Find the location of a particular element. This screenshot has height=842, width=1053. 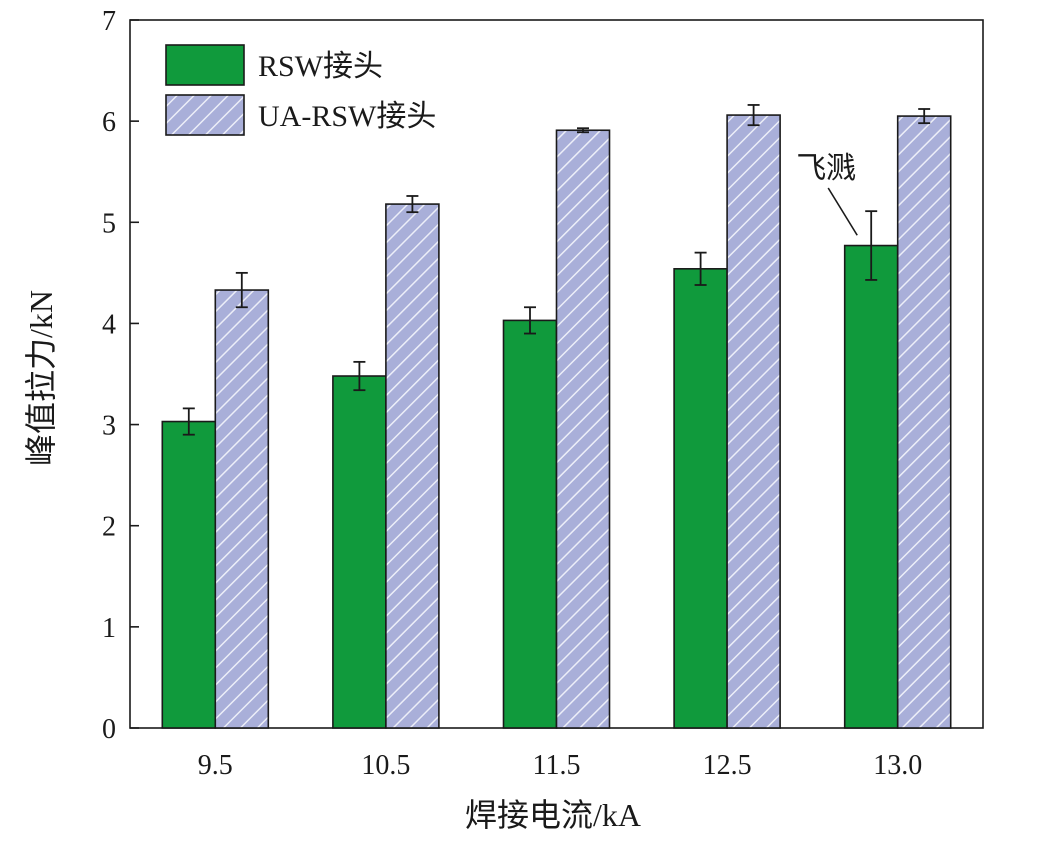

legend-swatch-ua-rsw is located at coordinates (205, 115).